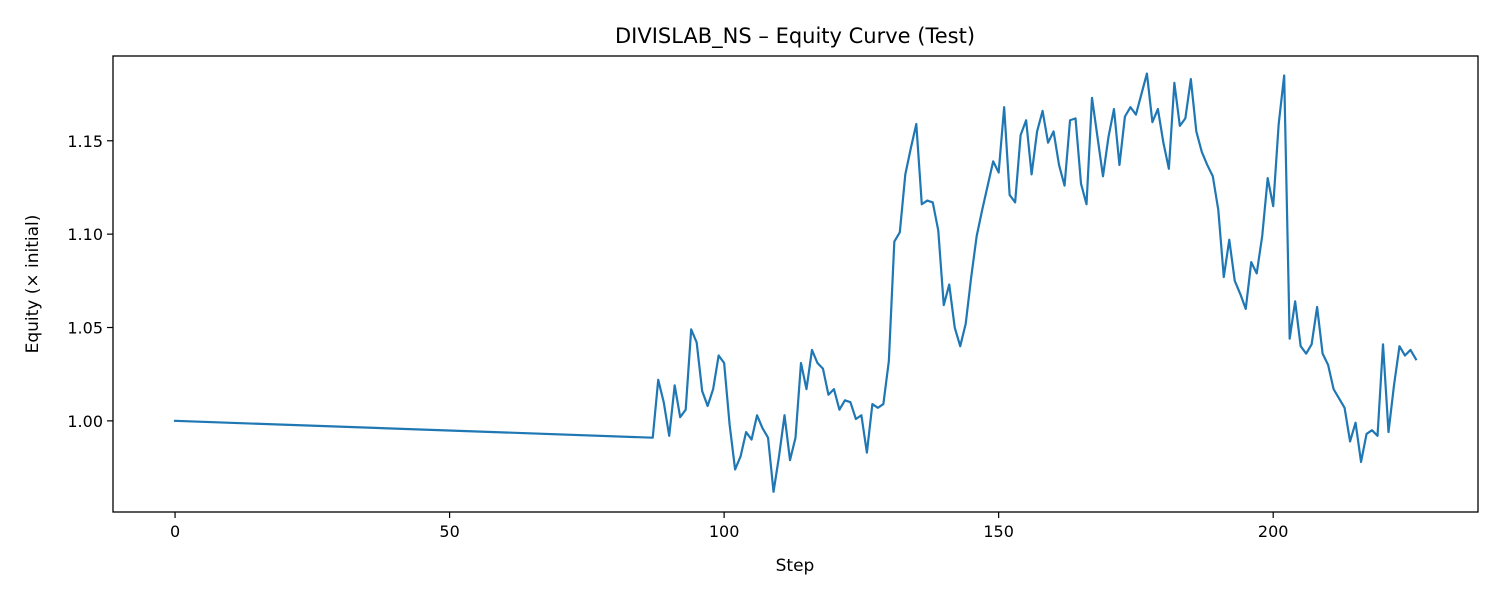  I want to click on x-axis-label: Step, so click(795, 566).